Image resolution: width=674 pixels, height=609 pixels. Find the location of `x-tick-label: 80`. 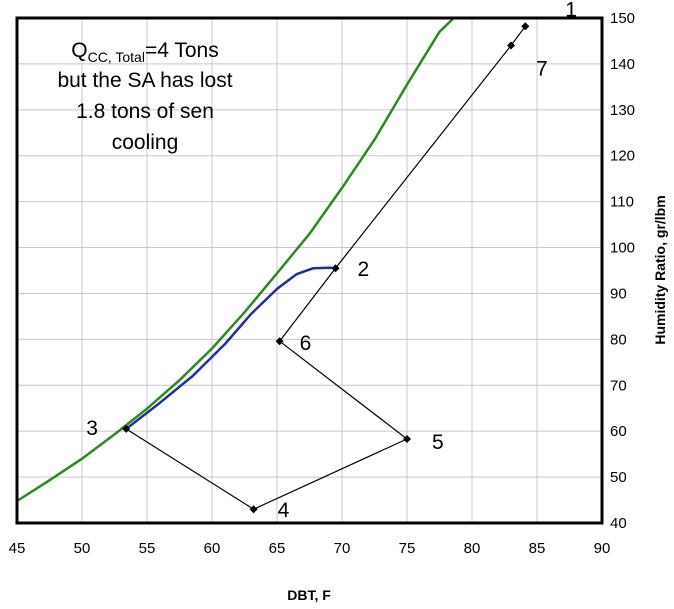

x-tick-label: 80 is located at coordinates (472, 548).